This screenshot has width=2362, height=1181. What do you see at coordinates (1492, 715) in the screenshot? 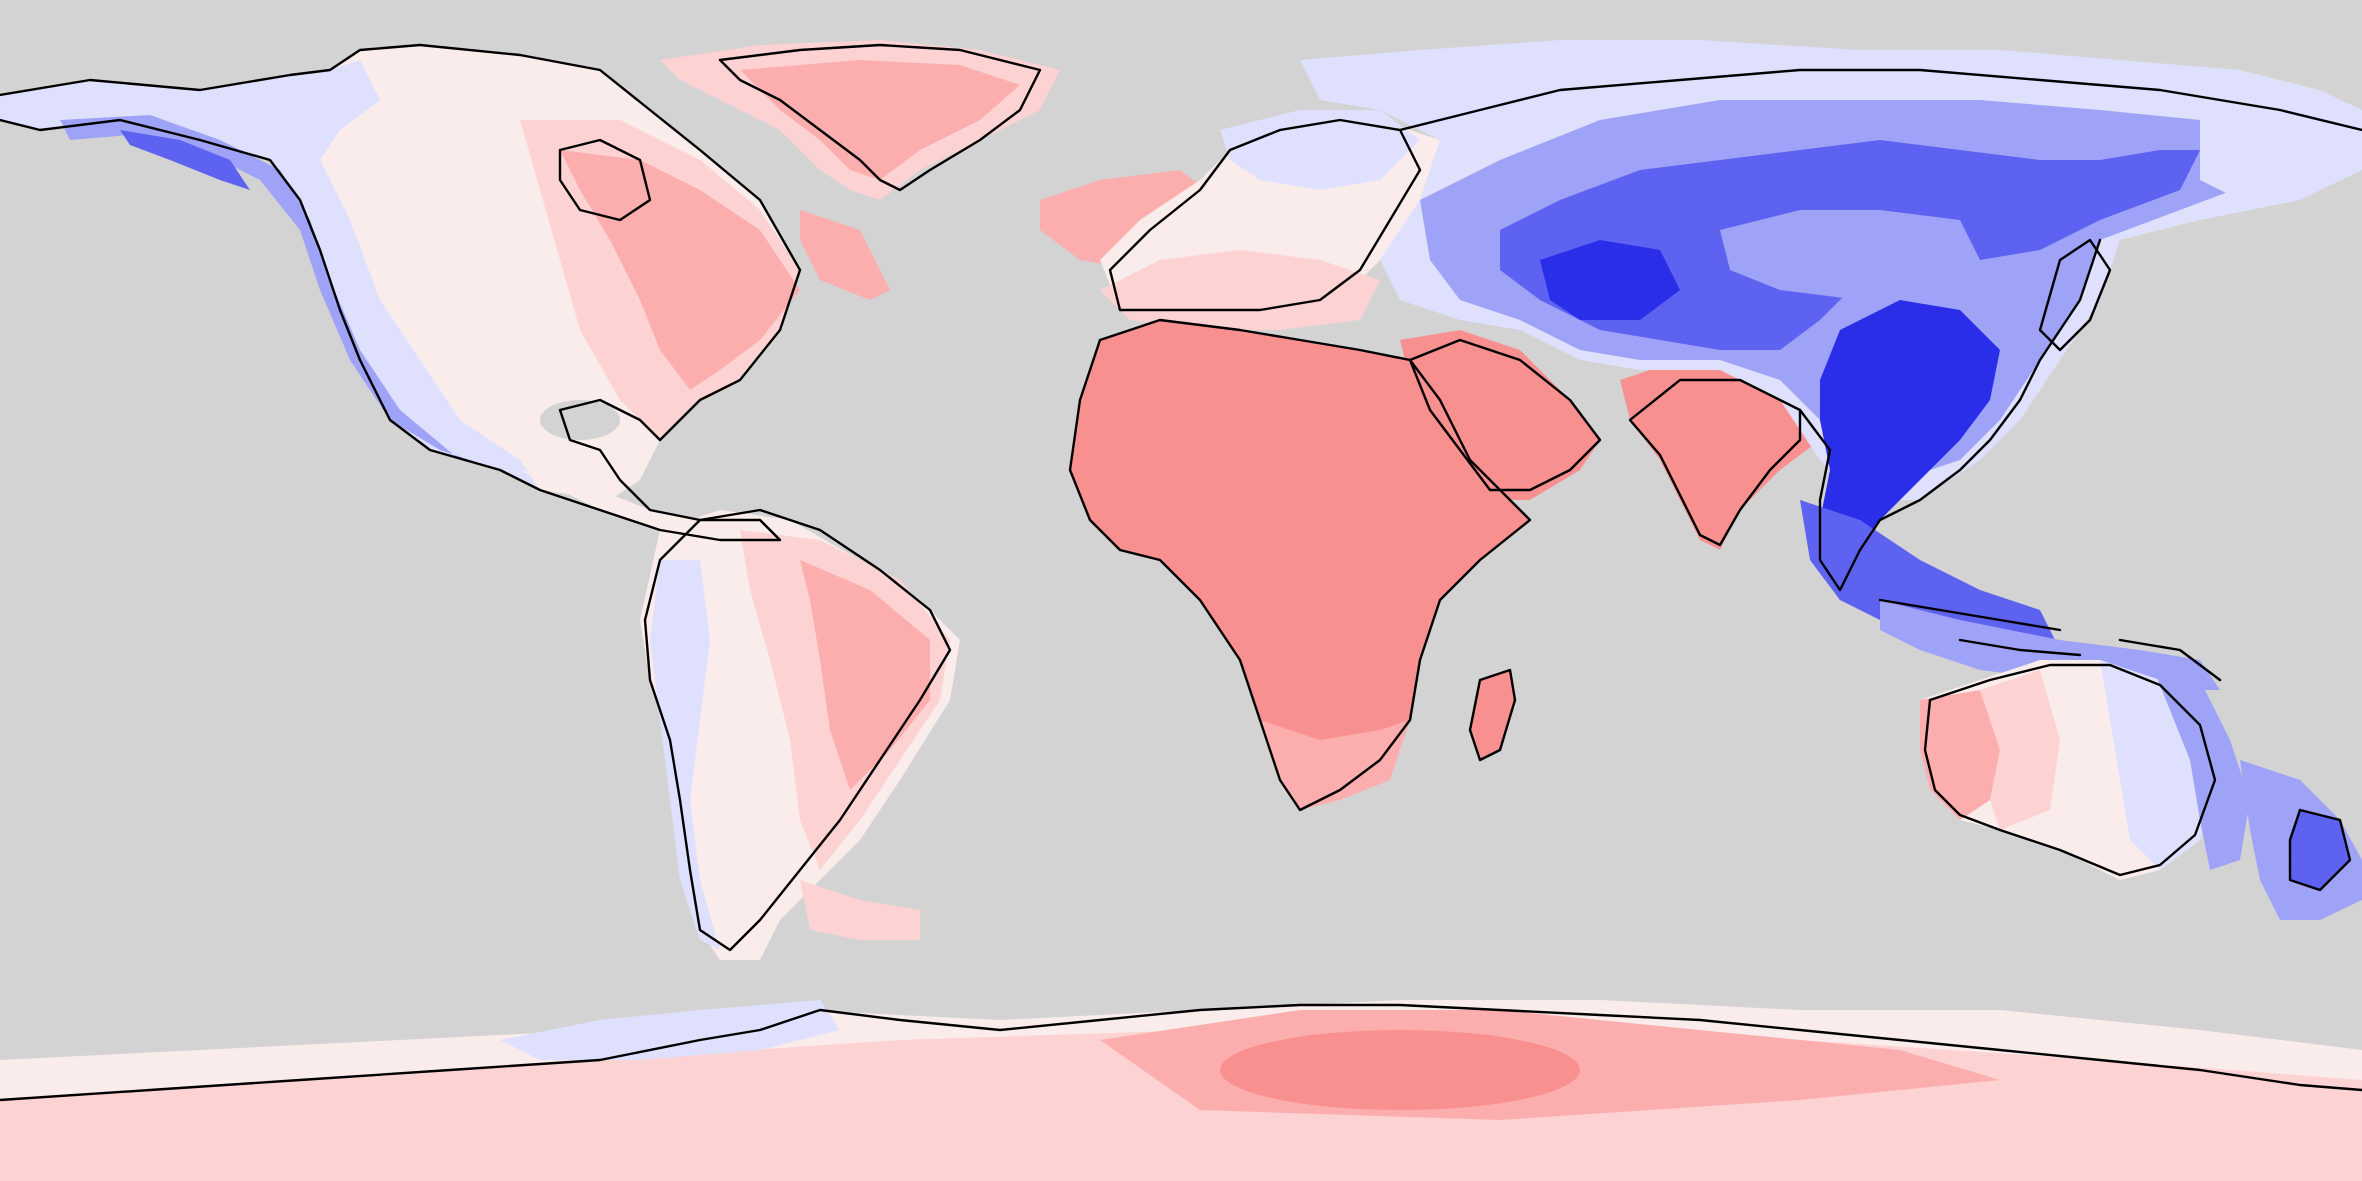
I see `coastline-madagascar` at bounding box center [1492, 715].